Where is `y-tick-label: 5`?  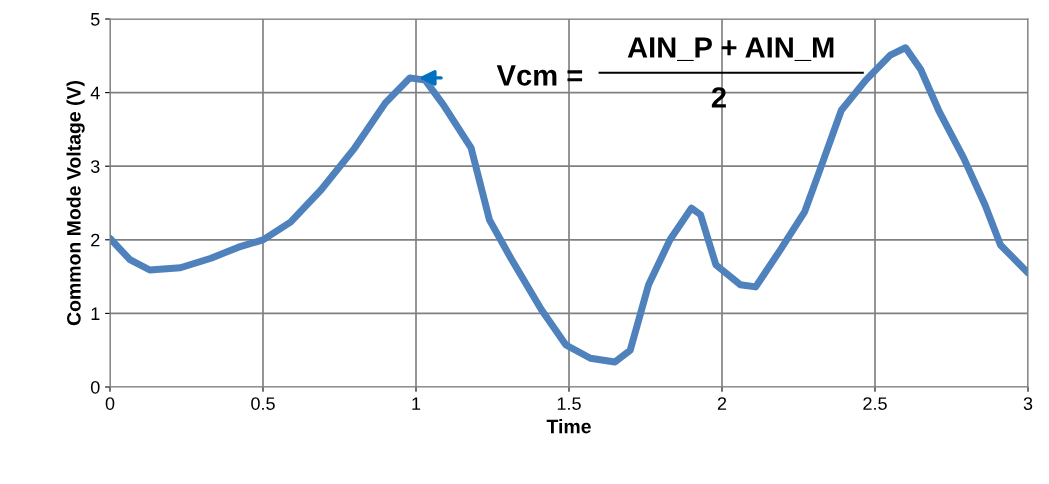
y-tick-label: 5 is located at coordinates (95, 19).